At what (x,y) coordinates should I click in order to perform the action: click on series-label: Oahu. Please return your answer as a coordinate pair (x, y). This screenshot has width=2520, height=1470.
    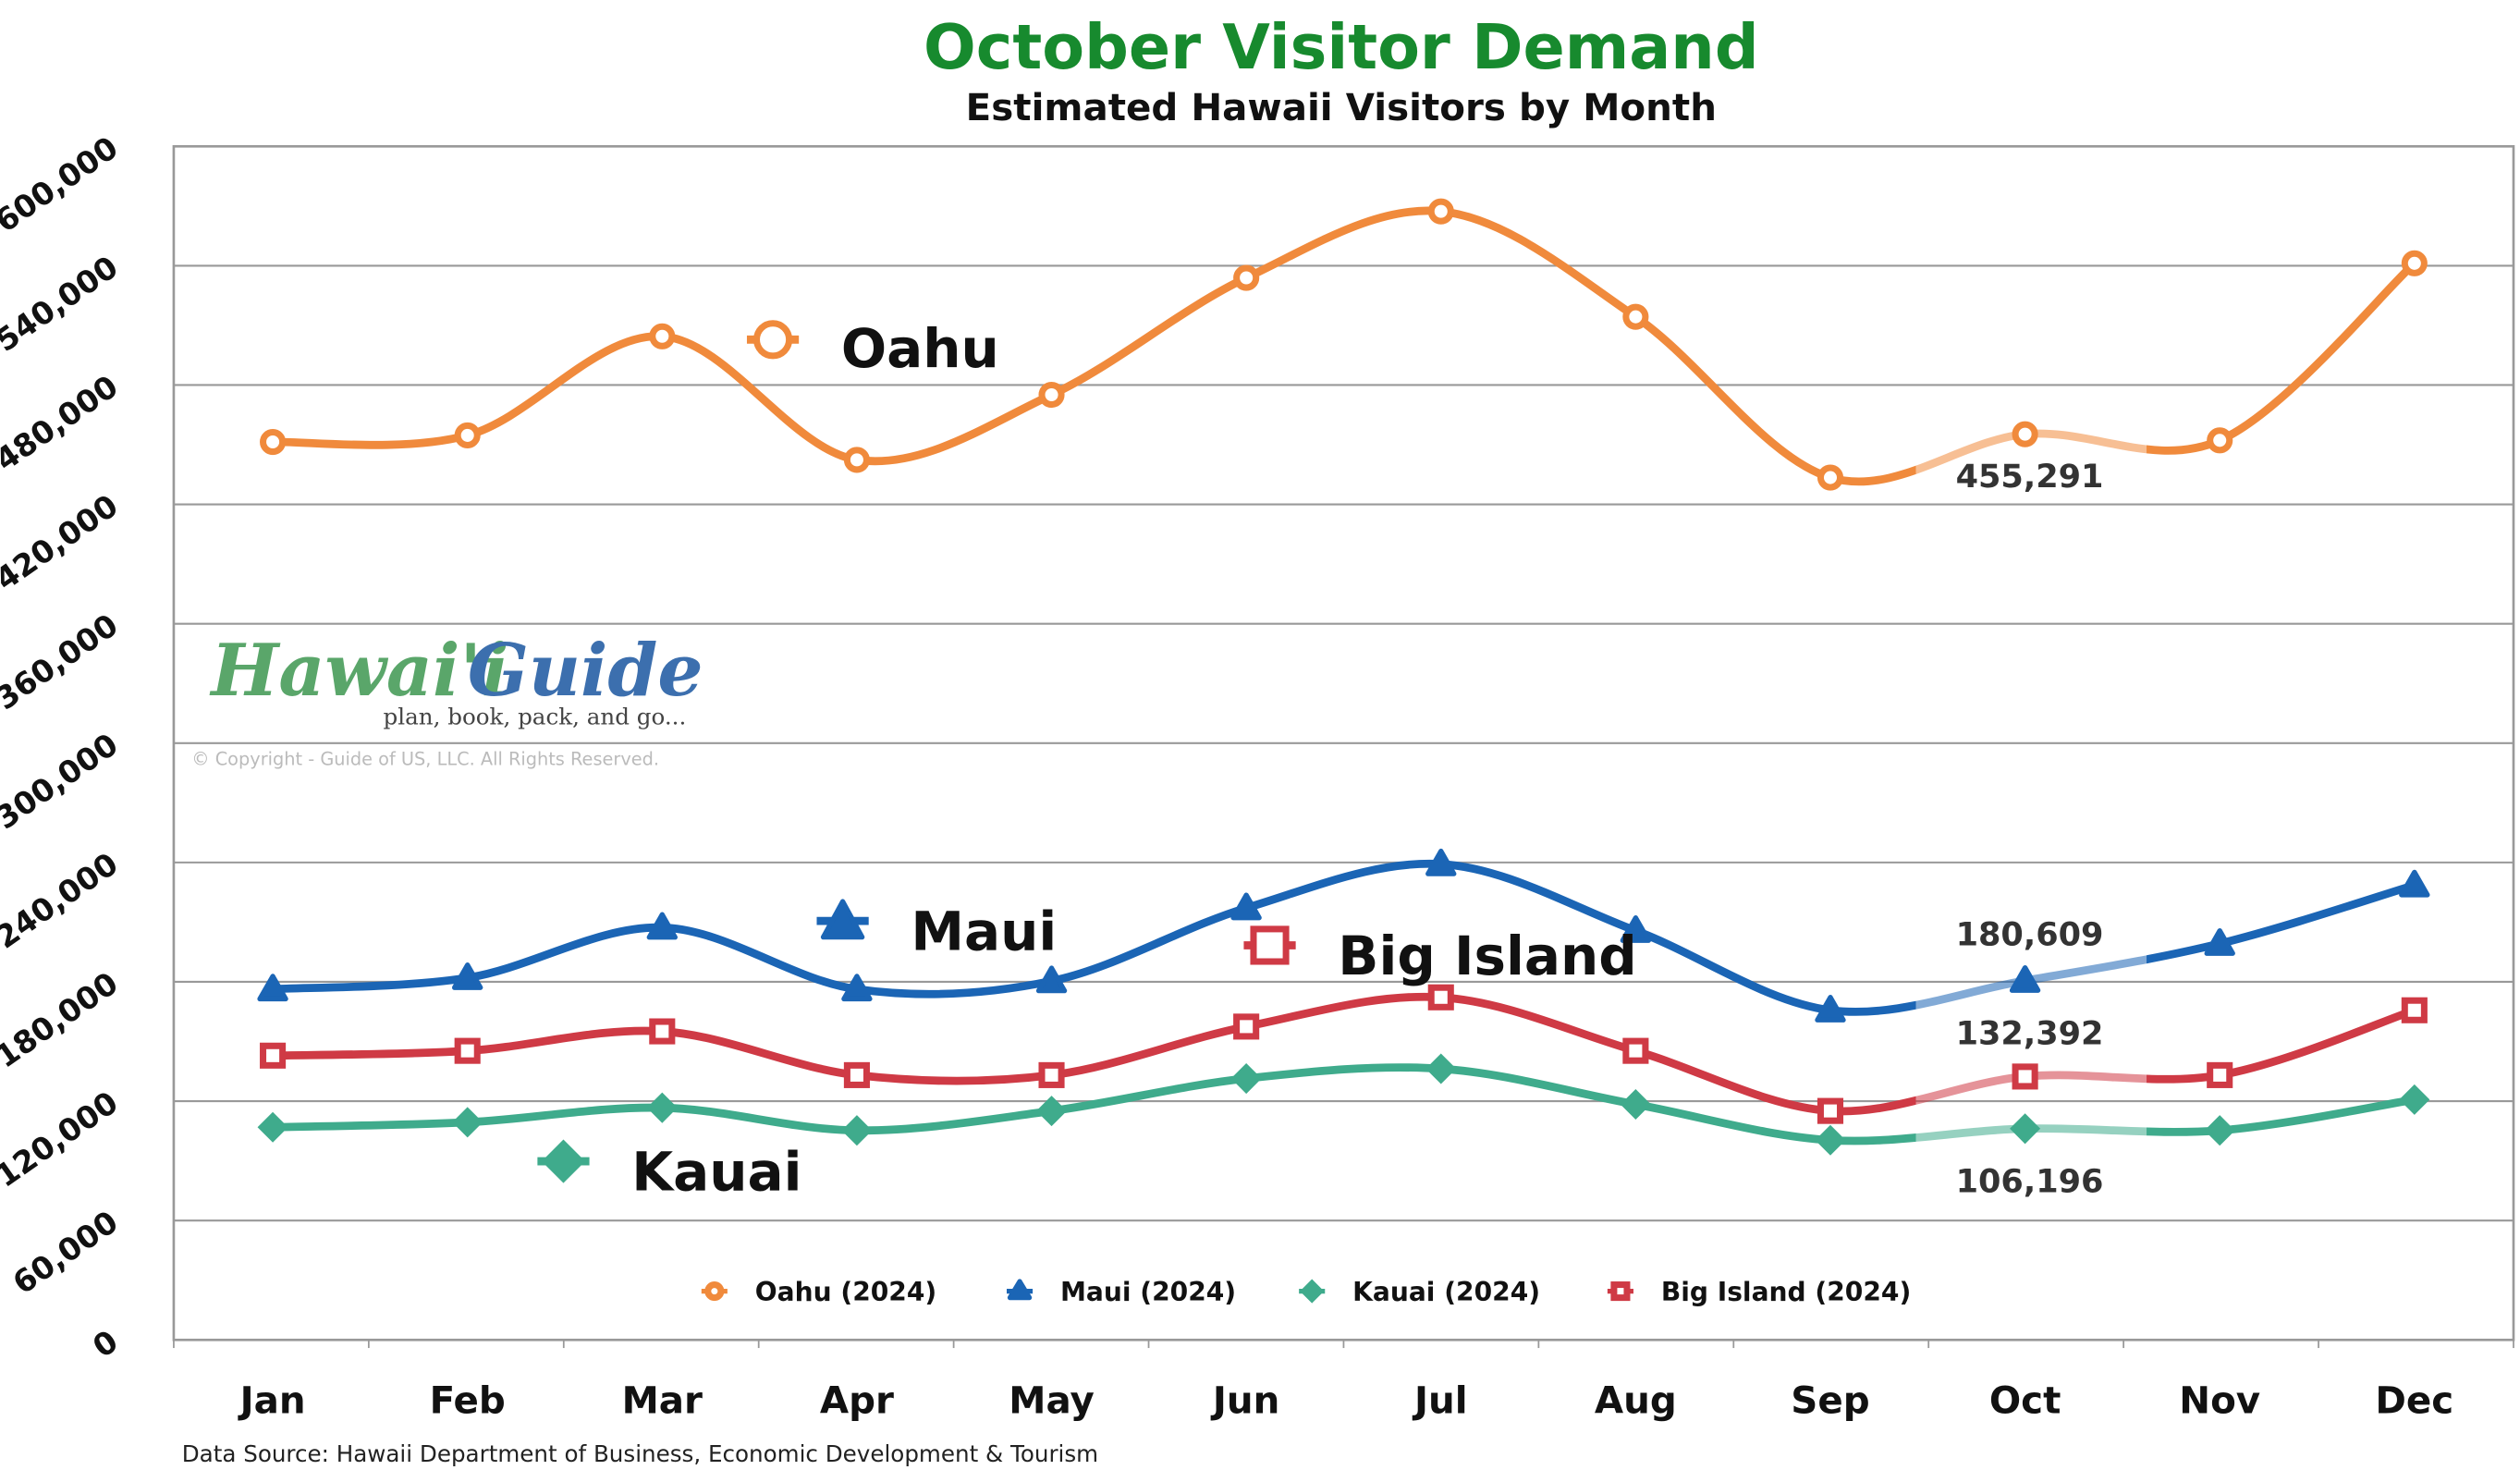
    Looking at the image, I should click on (920, 348).